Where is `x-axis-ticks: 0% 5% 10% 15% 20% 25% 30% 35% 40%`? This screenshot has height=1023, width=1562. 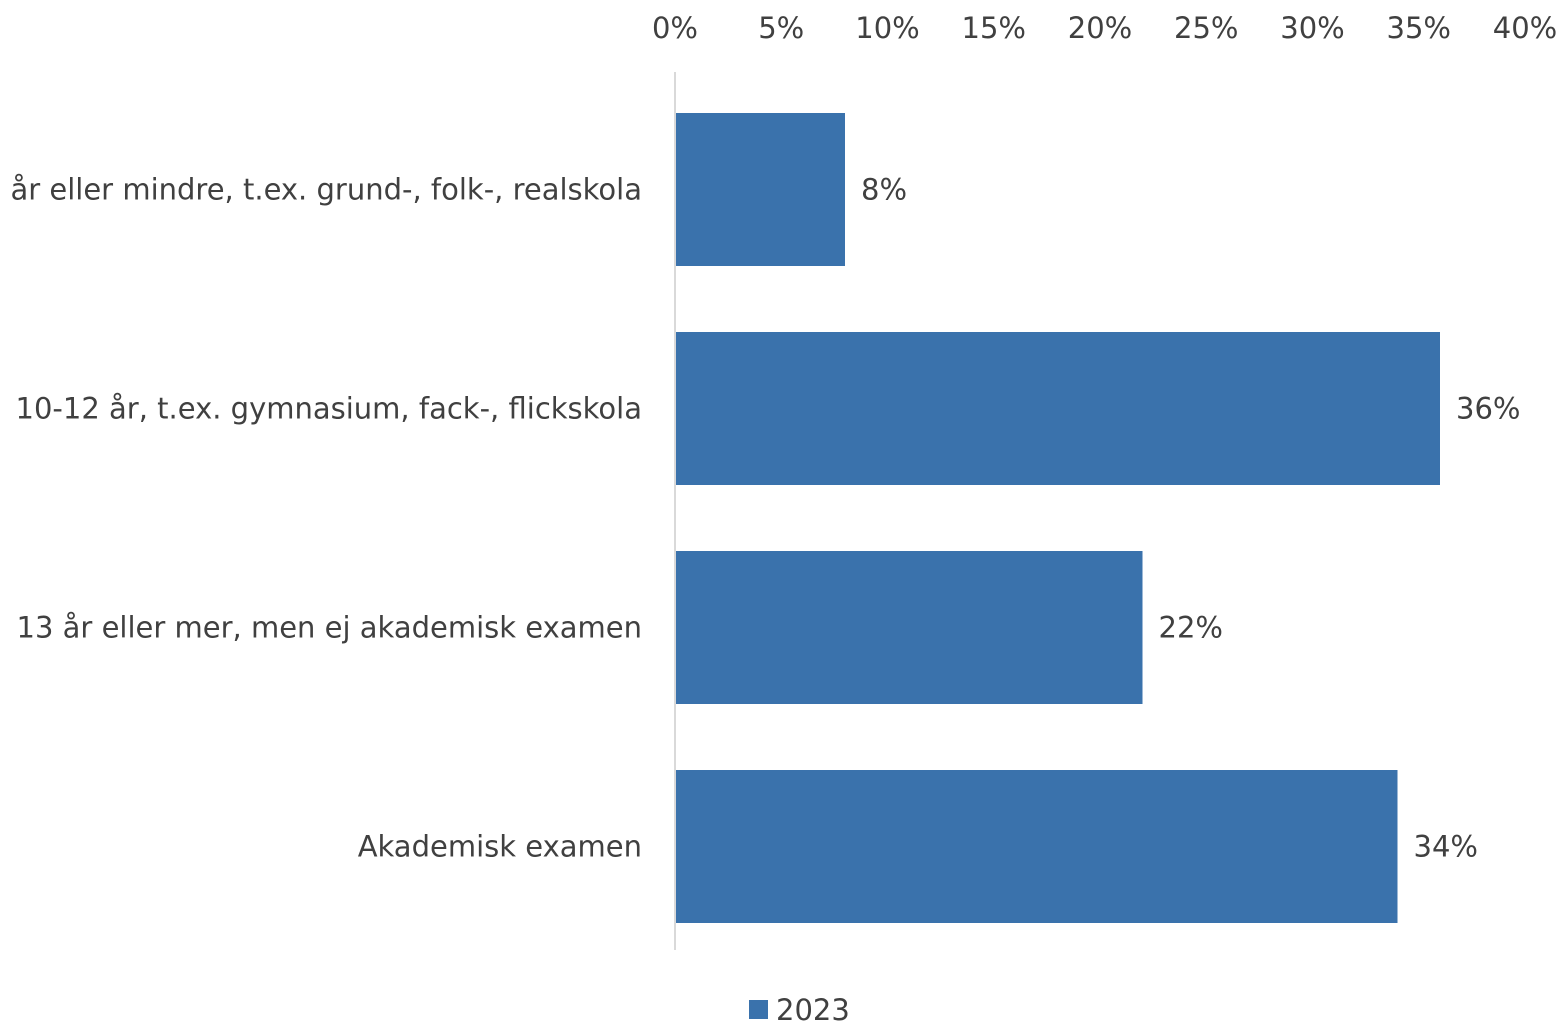
x-axis-ticks: 0% 5% 10% 15% 20% 25% 30% 35% 40% is located at coordinates (1104, 28).